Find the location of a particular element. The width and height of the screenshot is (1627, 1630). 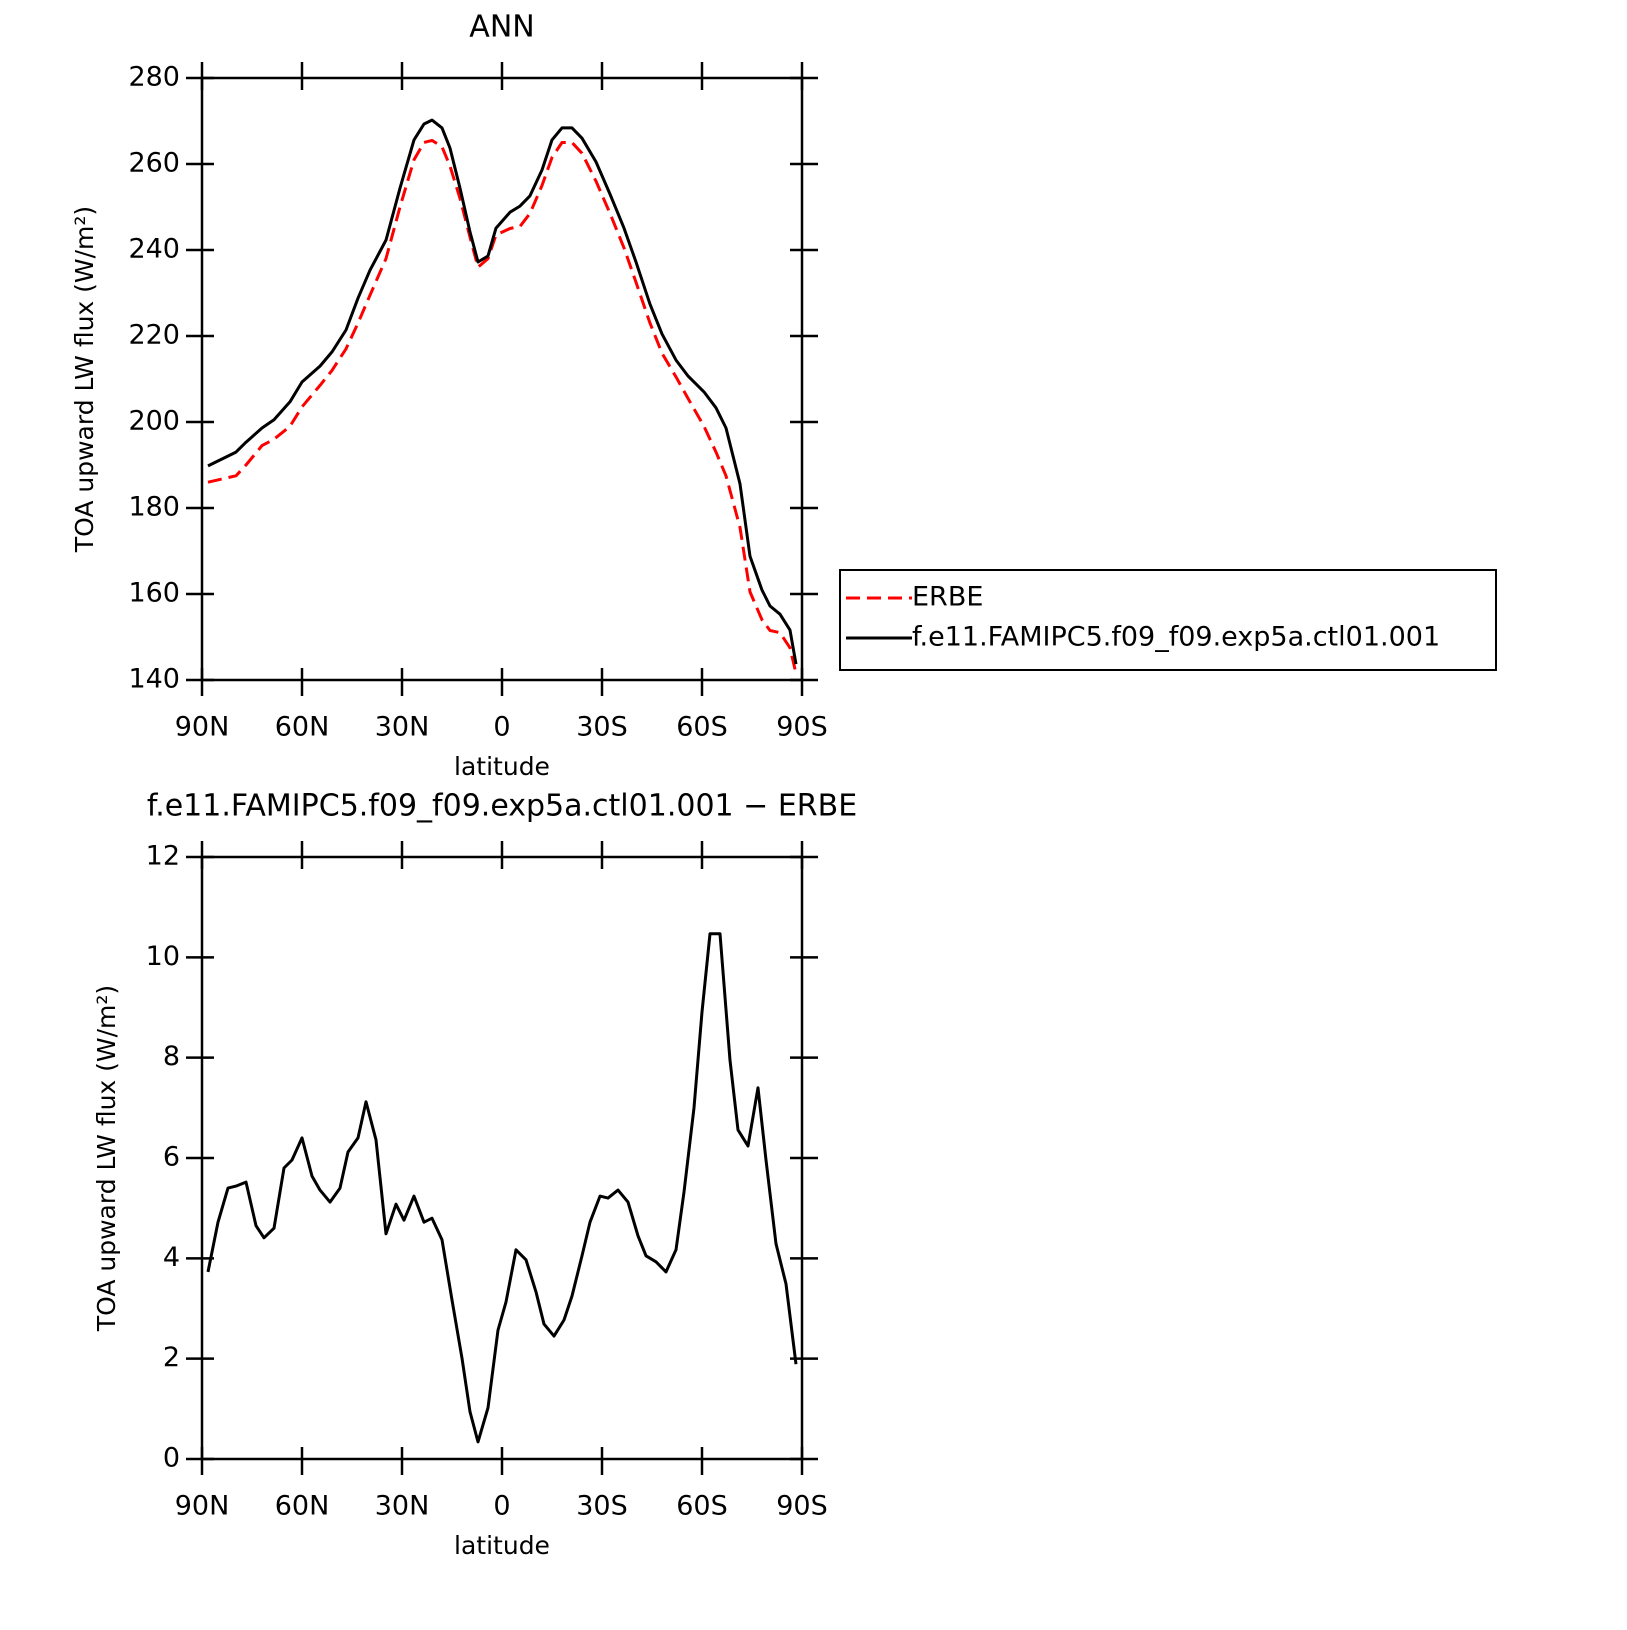

legend-label: ERBE is located at coordinates (947, 597).